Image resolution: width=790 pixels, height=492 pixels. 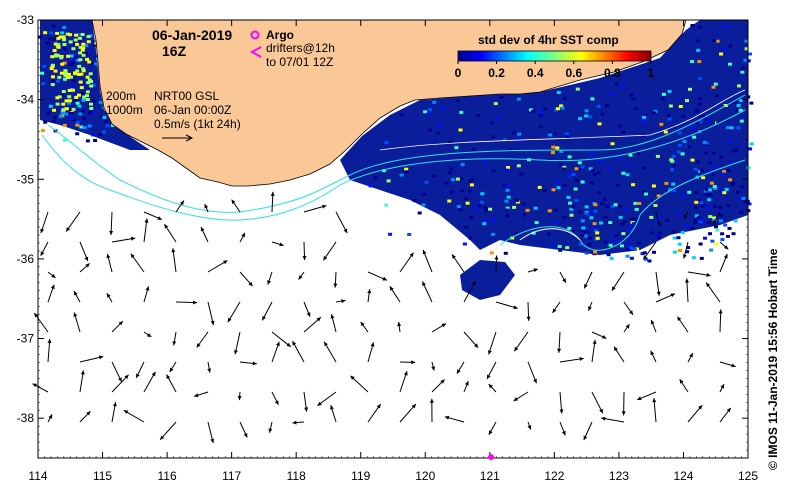 I want to click on map-time: 16Z, so click(x=174, y=51).